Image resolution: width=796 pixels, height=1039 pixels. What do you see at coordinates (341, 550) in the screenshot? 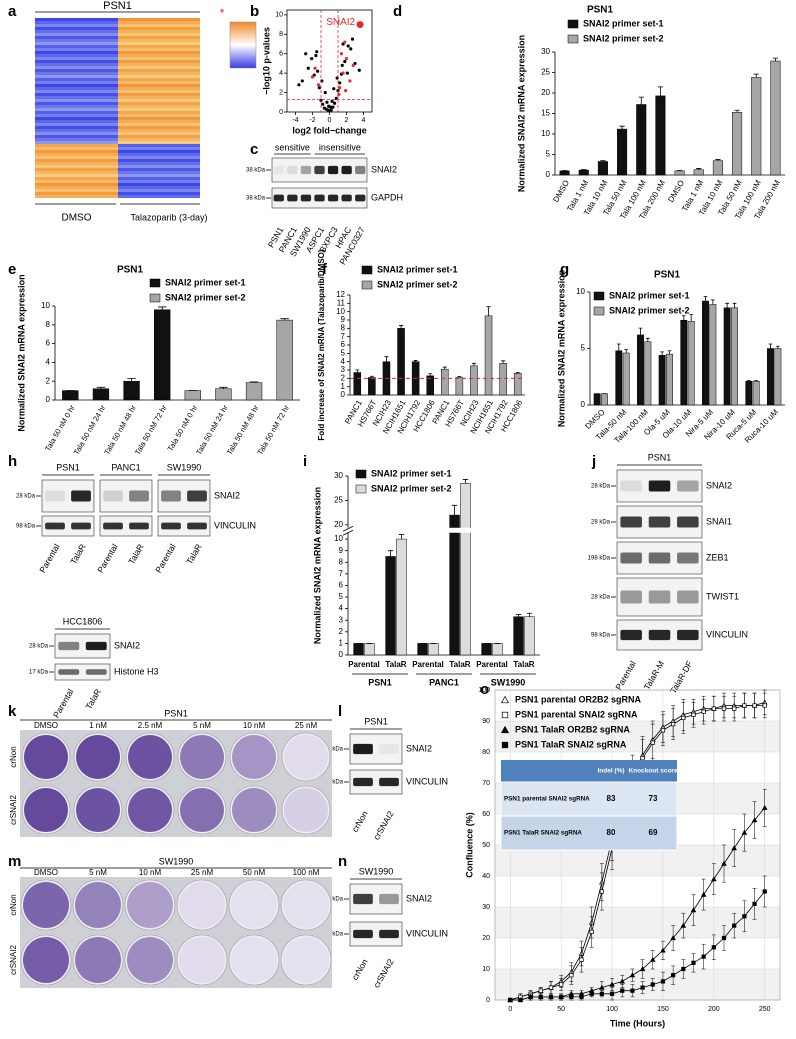
I see `y-tick-label: 9` at bounding box center [341, 550].